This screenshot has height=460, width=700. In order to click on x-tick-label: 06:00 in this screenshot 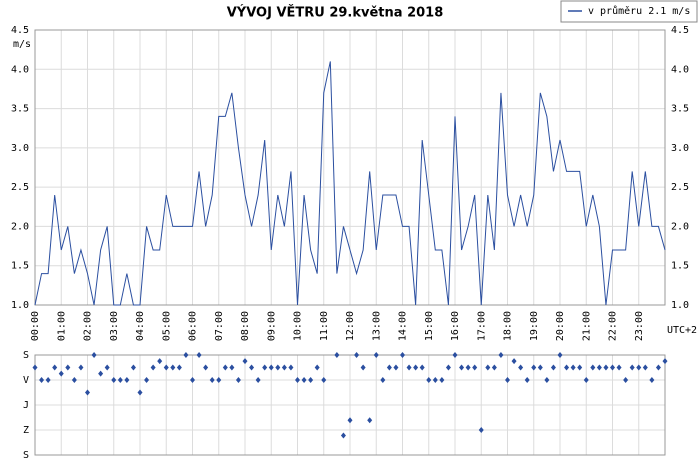, I will do `click(193, 326)`.